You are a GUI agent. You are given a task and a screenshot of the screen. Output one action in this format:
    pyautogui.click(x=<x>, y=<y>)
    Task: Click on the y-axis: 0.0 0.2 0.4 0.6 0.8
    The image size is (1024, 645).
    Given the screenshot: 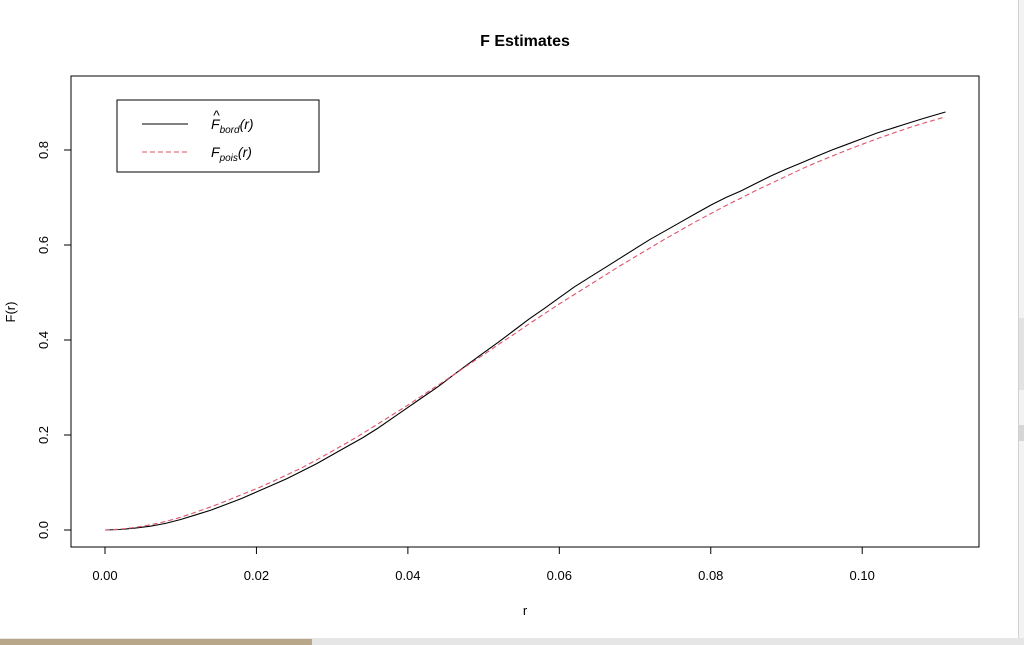 What is the action you would take?
    pyautogui.click(x=54, y=340)
    